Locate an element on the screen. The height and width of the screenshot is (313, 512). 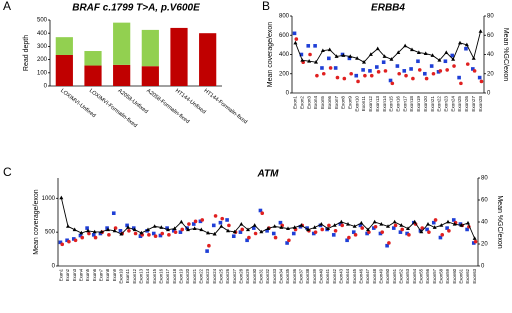
x-tick-label: Exon57 is located at coordinates (434, 275).